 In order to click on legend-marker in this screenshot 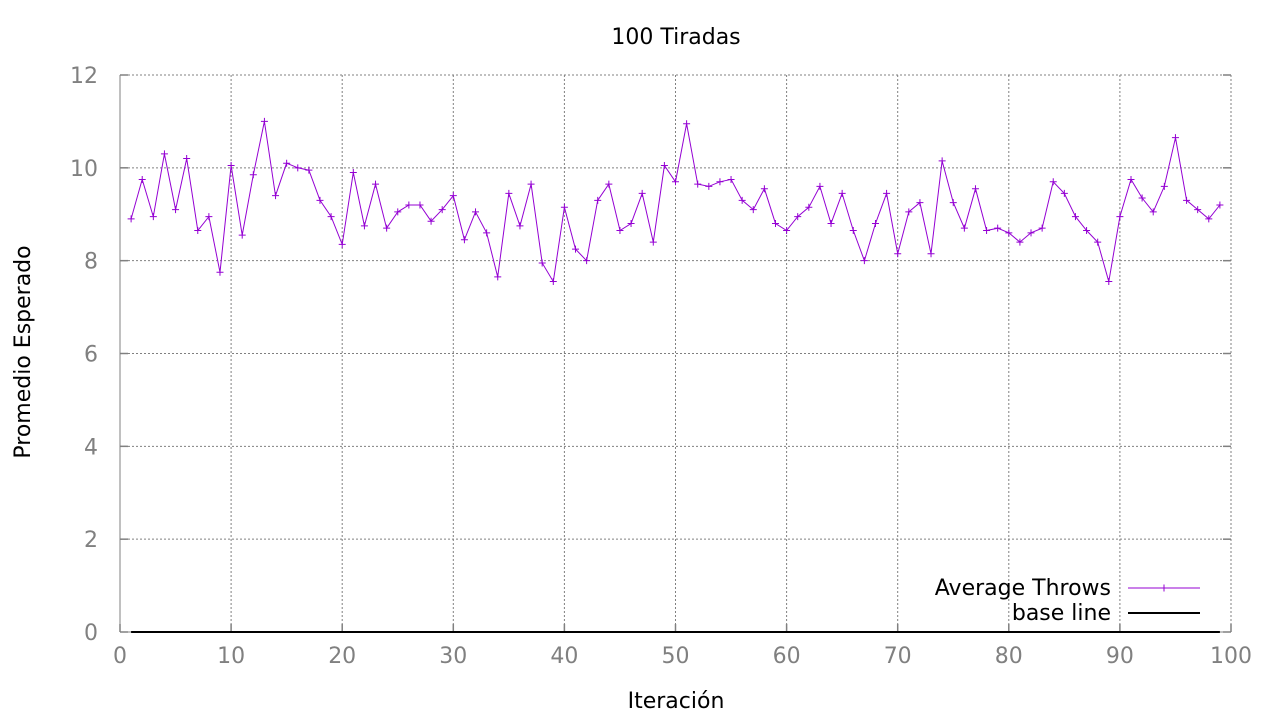, I will do `click(1164, 588)`.